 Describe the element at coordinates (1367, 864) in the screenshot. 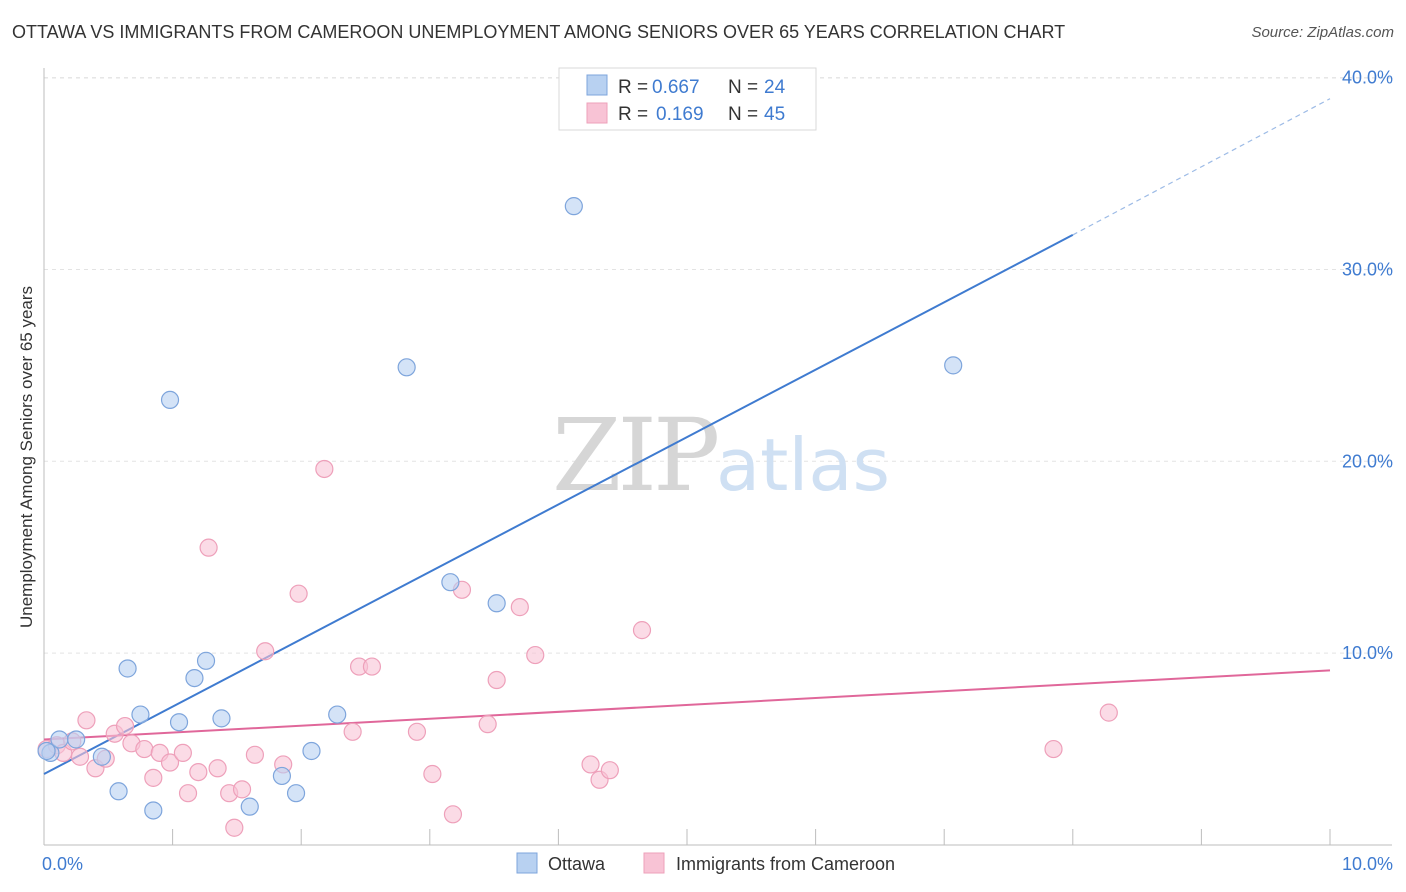

I see `x-tick-label: 10.0%` at that location.